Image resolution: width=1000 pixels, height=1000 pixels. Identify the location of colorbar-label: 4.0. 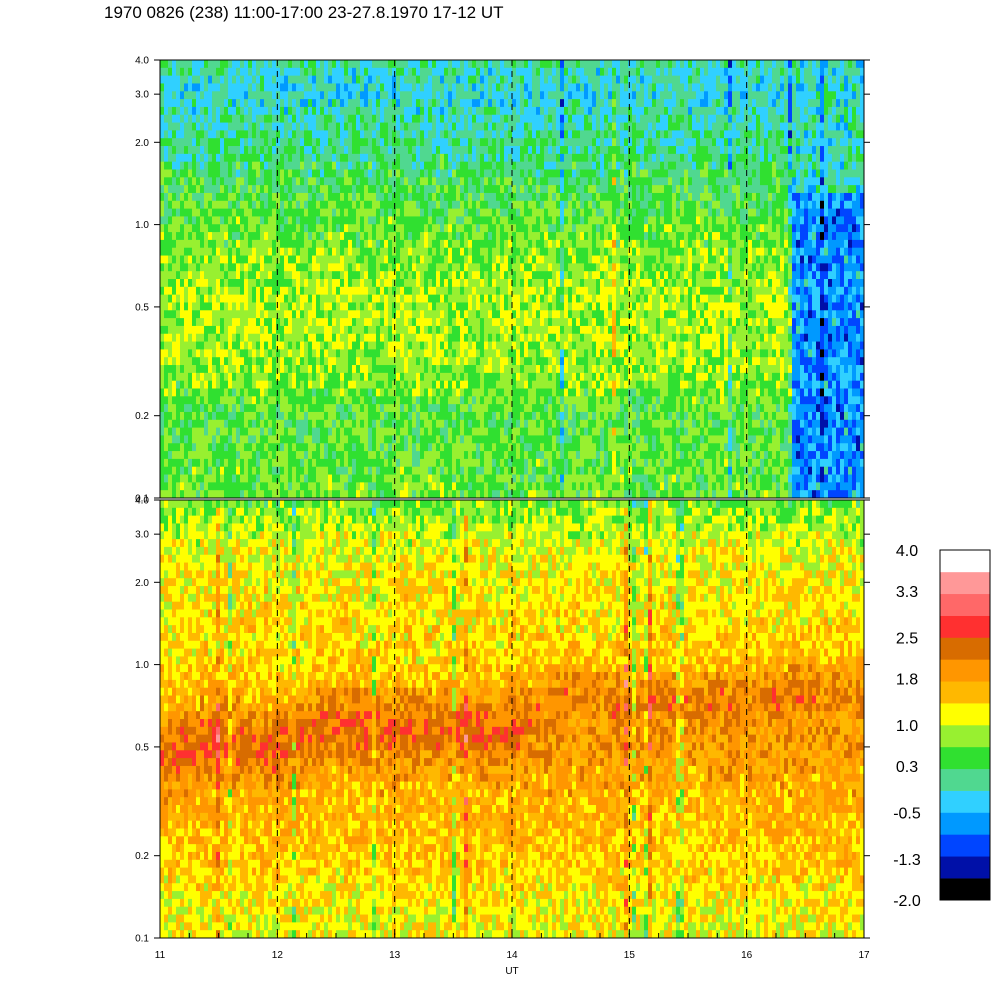
(907, 551).